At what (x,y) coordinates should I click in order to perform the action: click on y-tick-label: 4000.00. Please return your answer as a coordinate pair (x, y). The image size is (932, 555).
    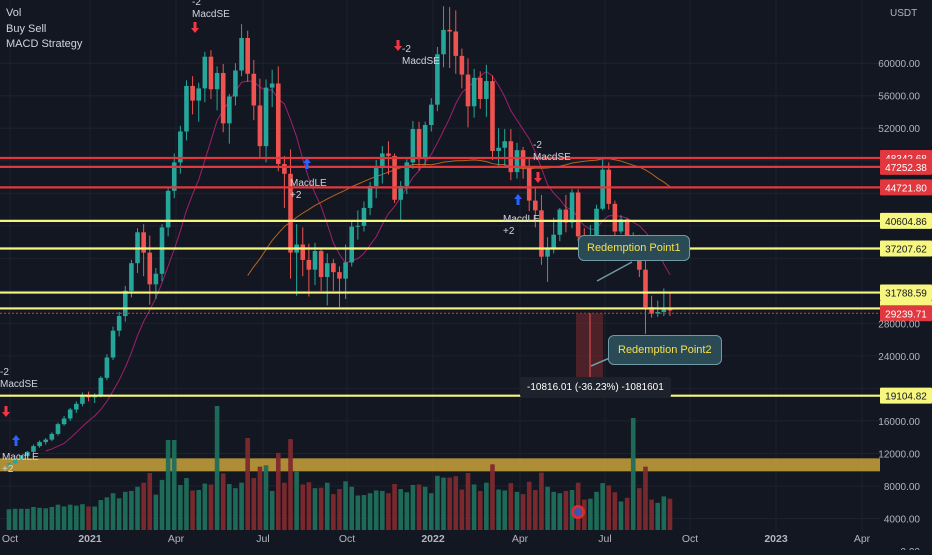
    Looking at the image, I should click on (902, 519).